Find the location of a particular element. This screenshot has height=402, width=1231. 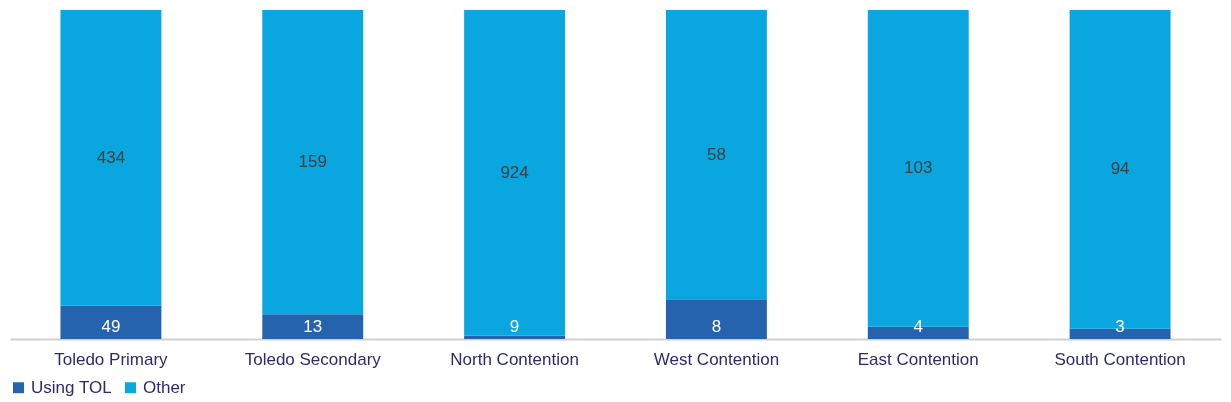

annotation: 3 is located at coordinates (1120, 326).